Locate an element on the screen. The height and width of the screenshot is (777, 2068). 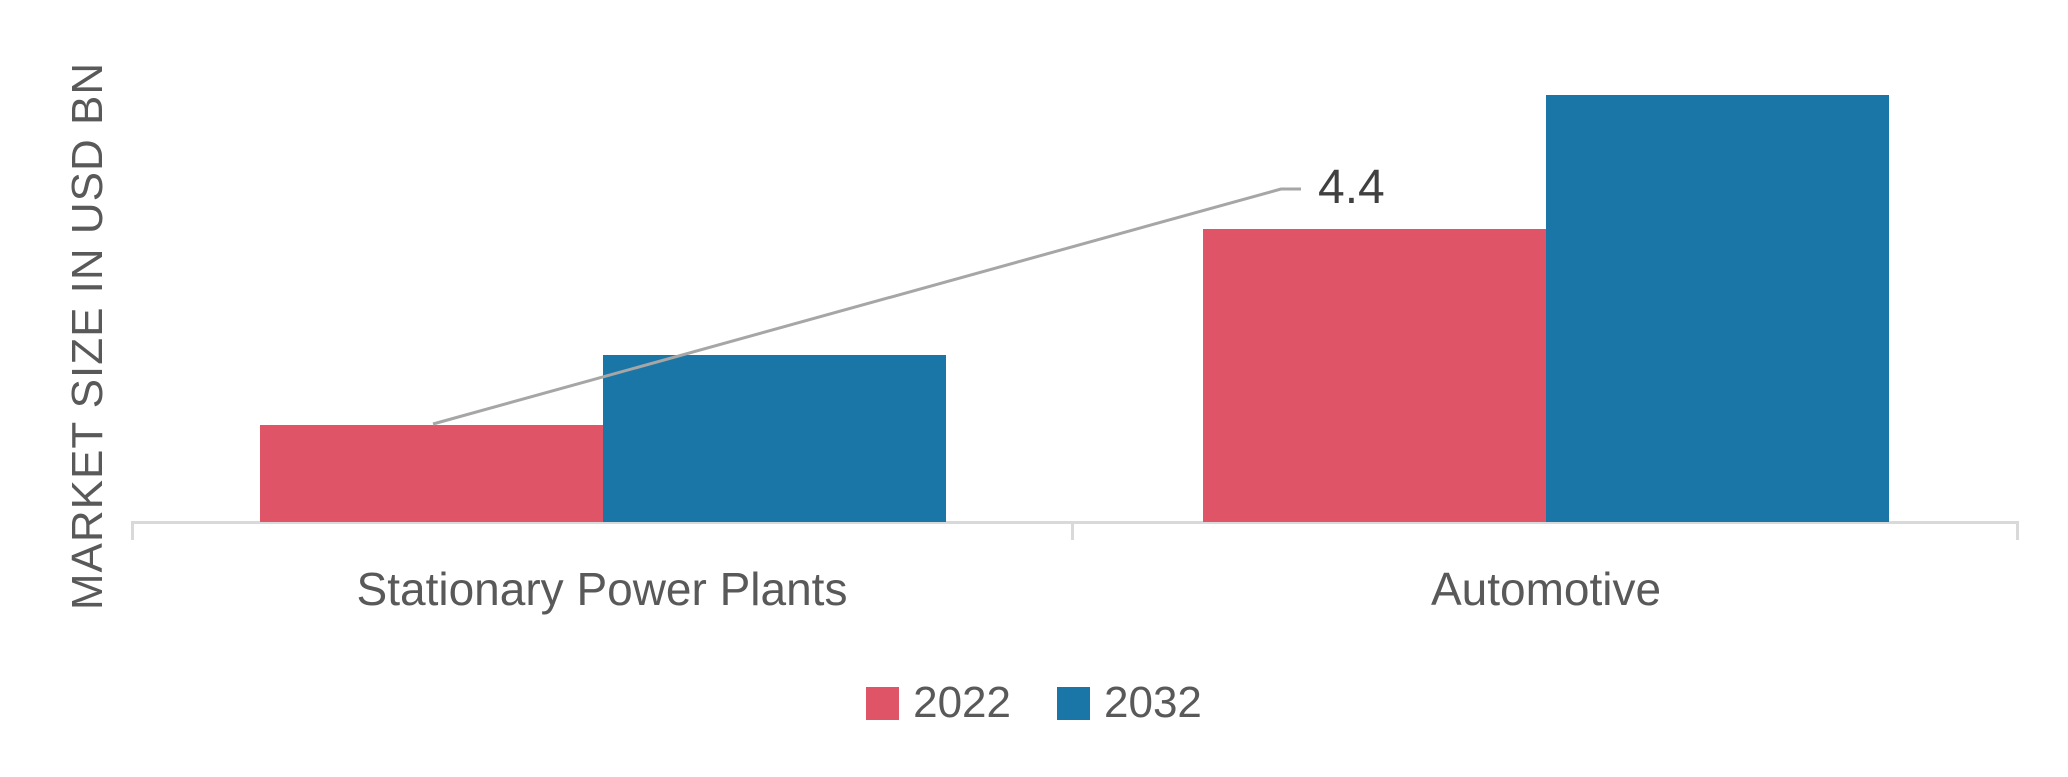
legend-item-2022: 2022 is located at coordinates (938, 703).